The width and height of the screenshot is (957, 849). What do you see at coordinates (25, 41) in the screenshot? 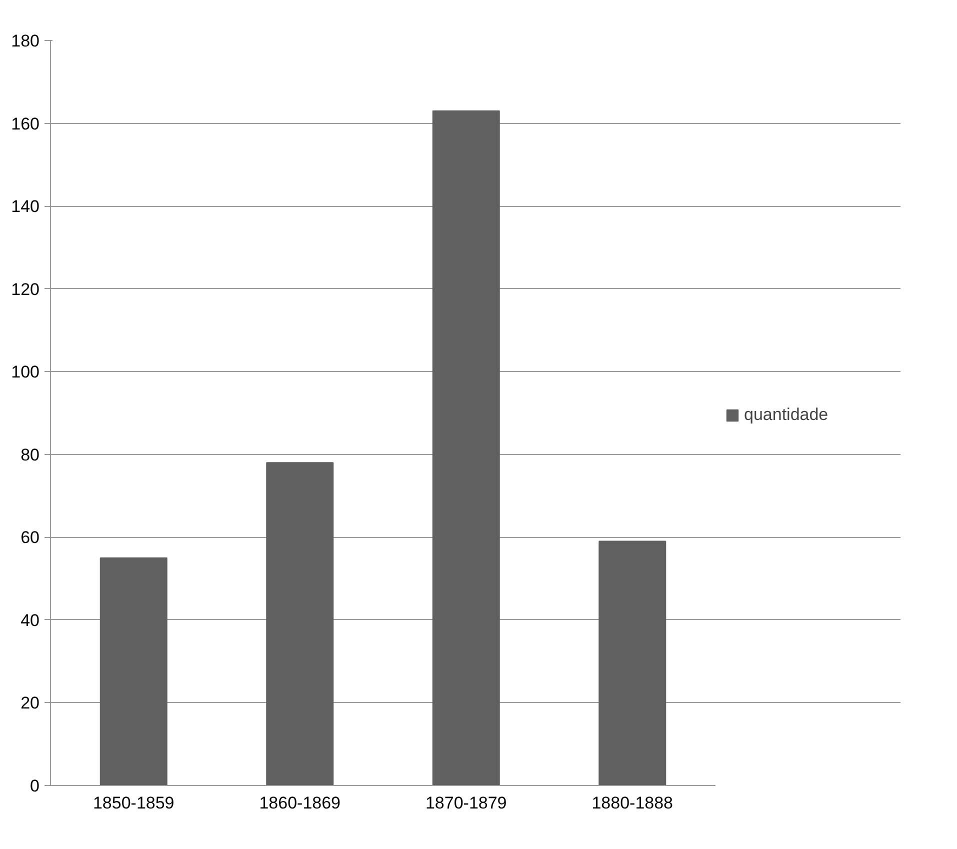
I see `y-tick-label: 180` at bounding box center [25, 41].